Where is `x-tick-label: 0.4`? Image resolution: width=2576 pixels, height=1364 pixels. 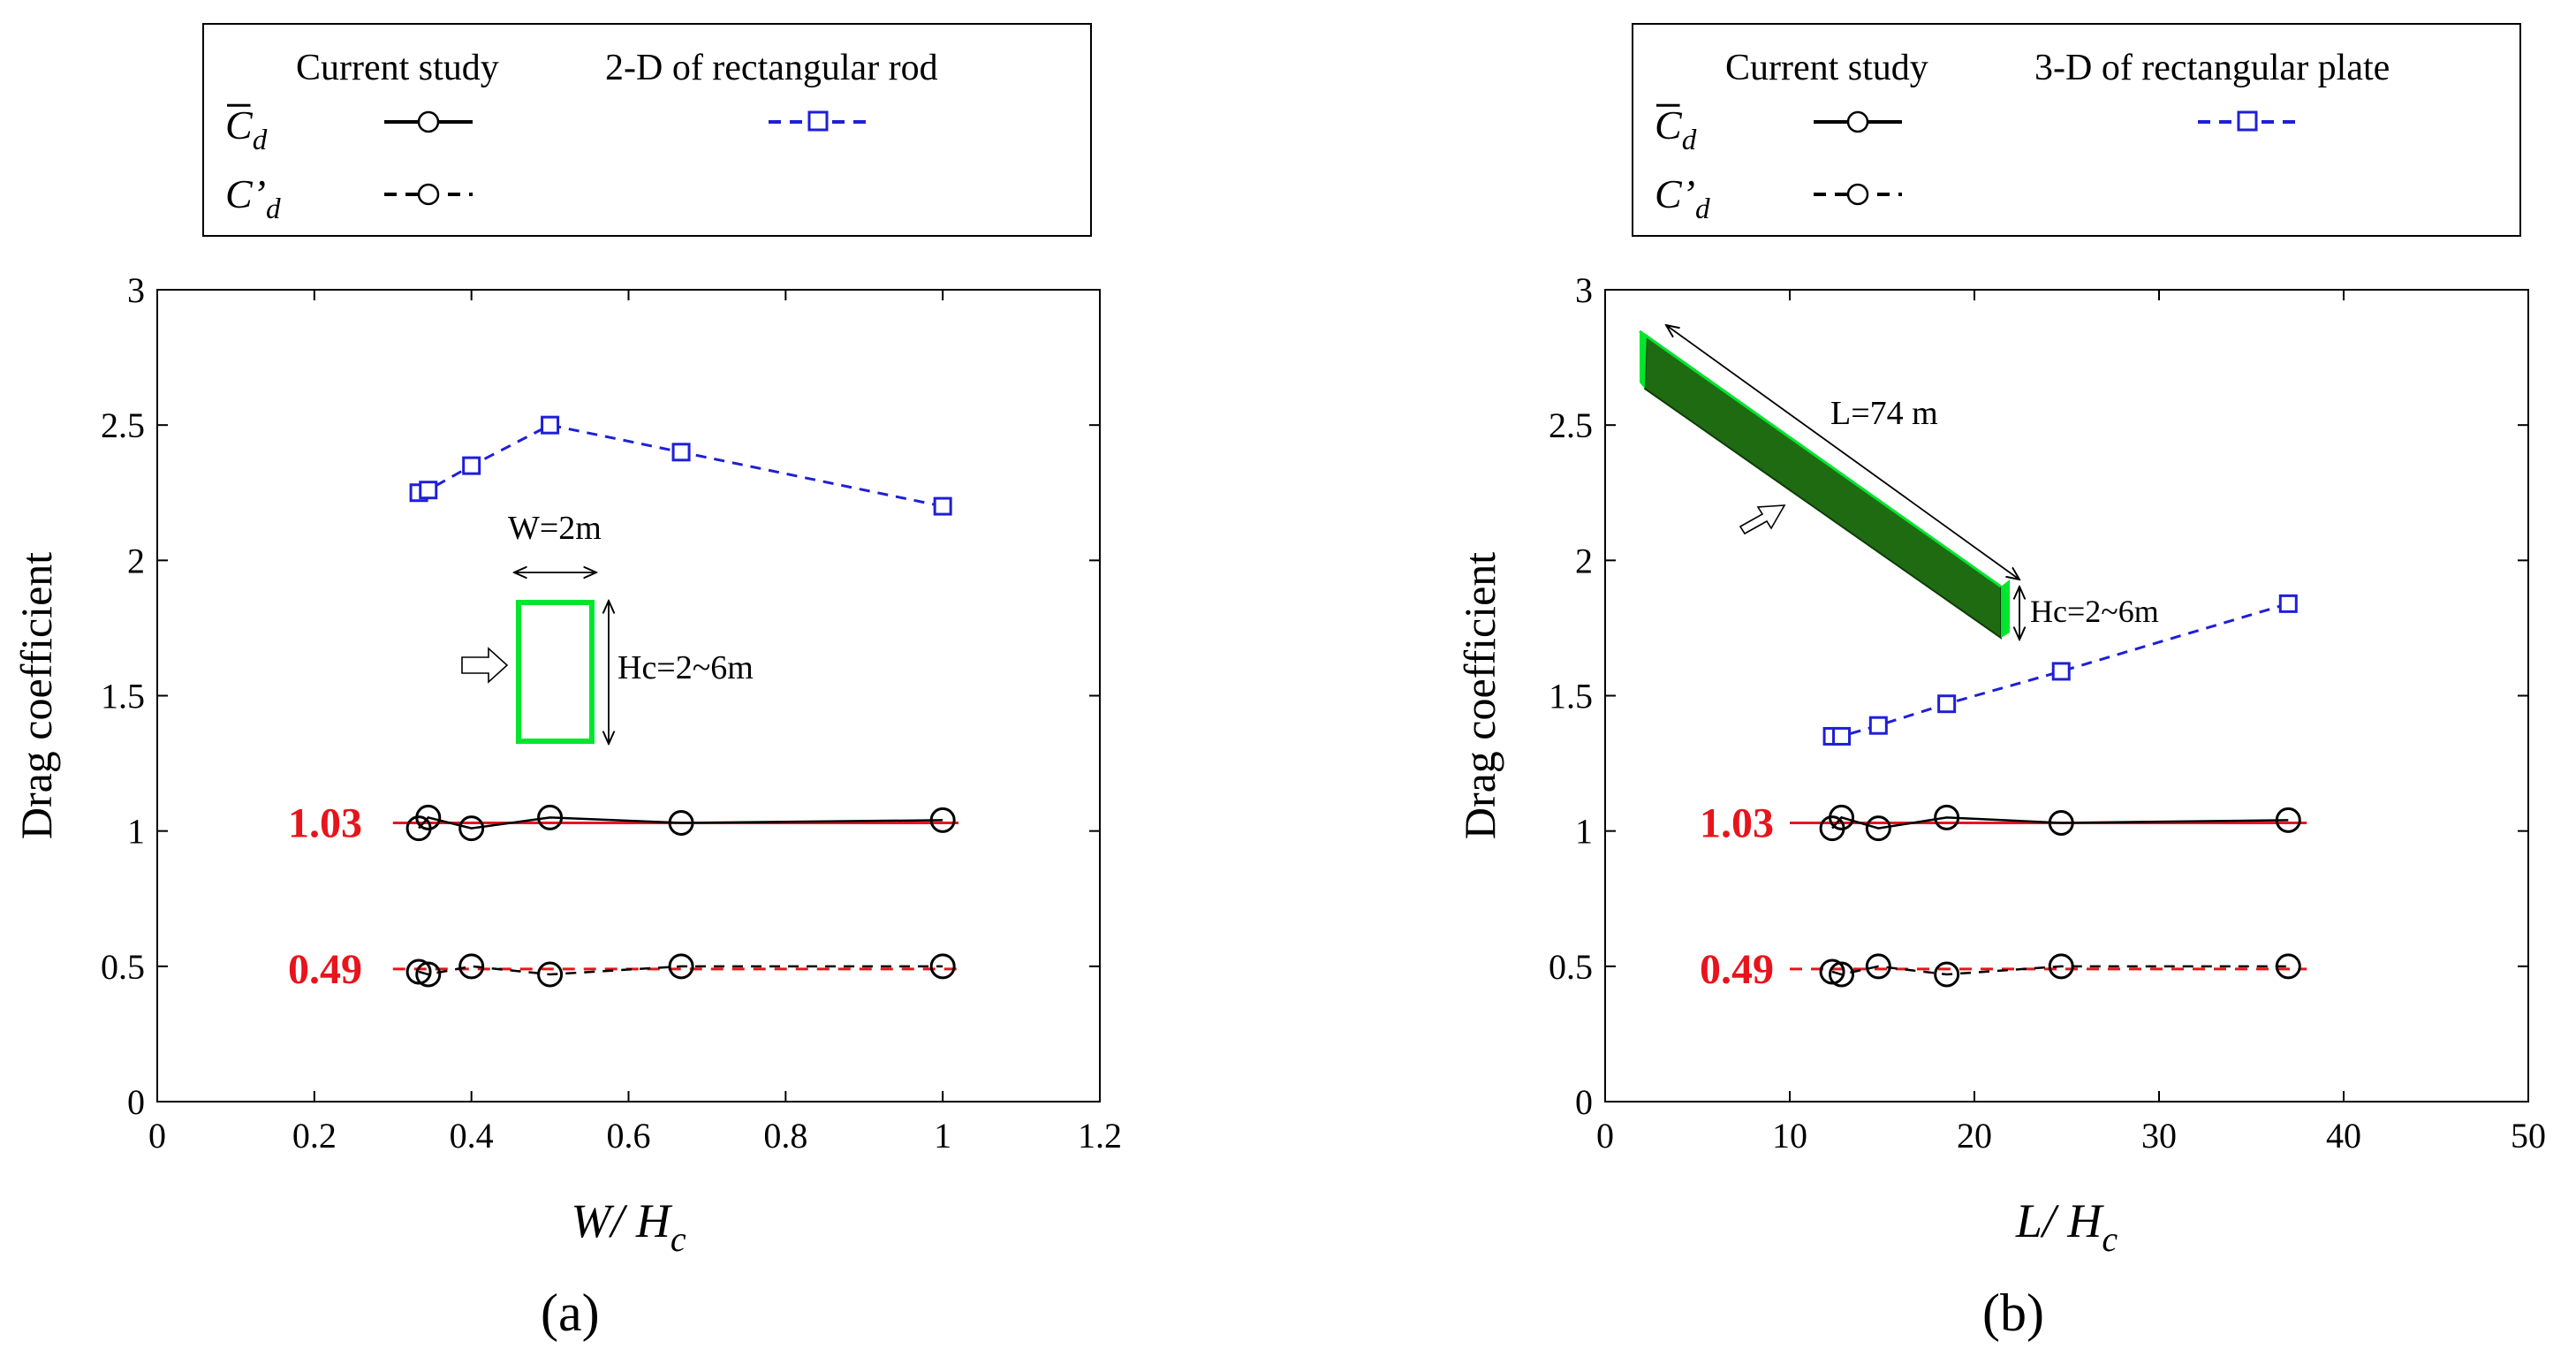
x-tick-label: 0.4 is located at coordinates (472, 1136).